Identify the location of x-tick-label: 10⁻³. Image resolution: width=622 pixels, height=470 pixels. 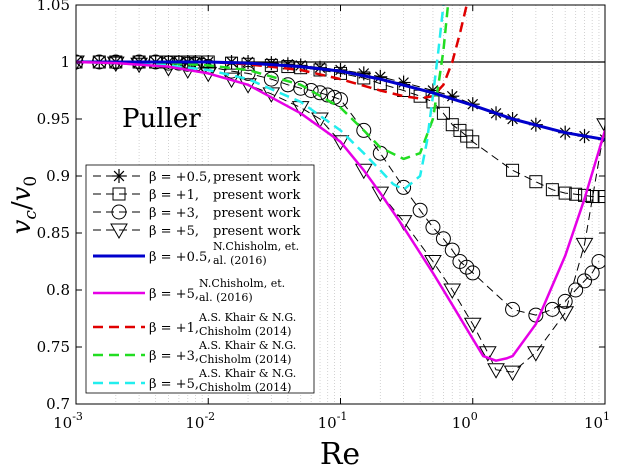
(68, 421).